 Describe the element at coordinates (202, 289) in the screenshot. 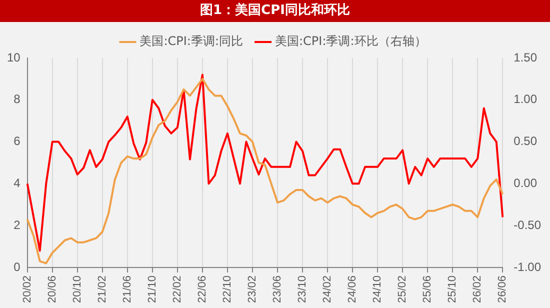

I see `x-tick-label: 22/06` at that location.